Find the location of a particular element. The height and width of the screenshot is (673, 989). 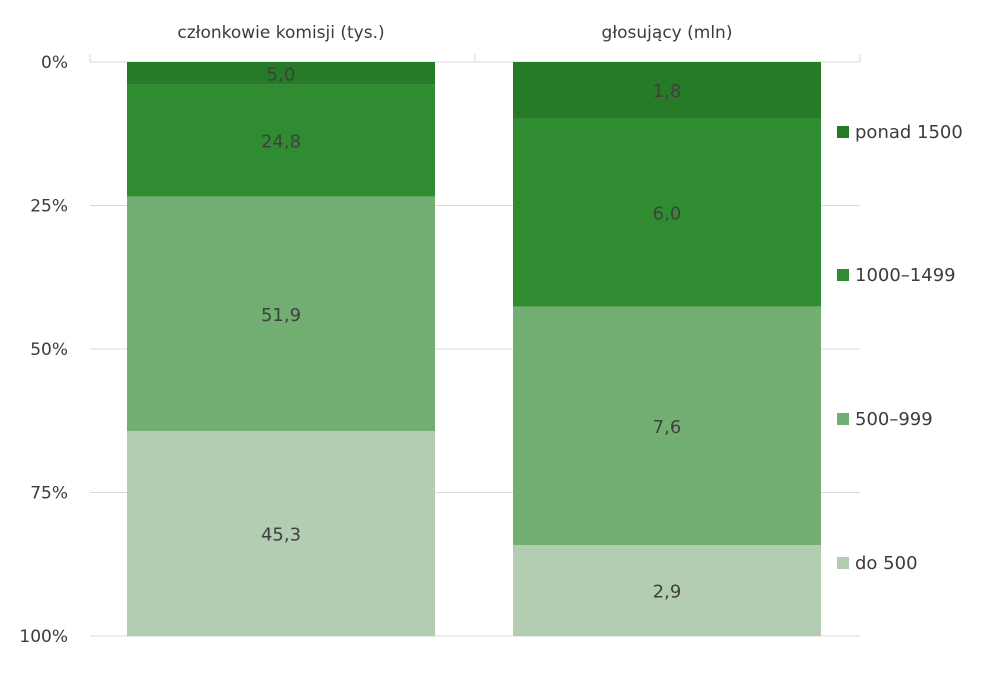

y-tick-label: 50% is located at coordinates (49, 350).